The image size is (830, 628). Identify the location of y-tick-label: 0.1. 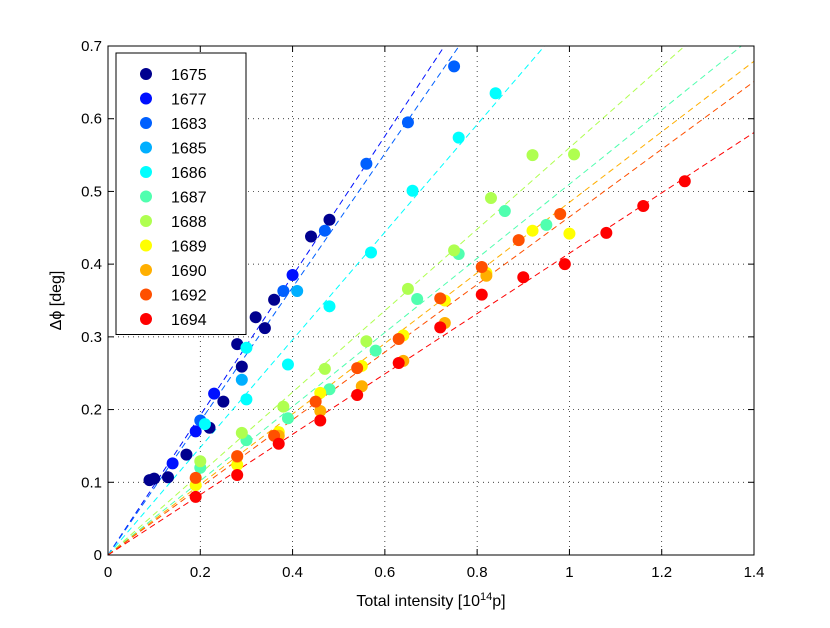
(91, 482).